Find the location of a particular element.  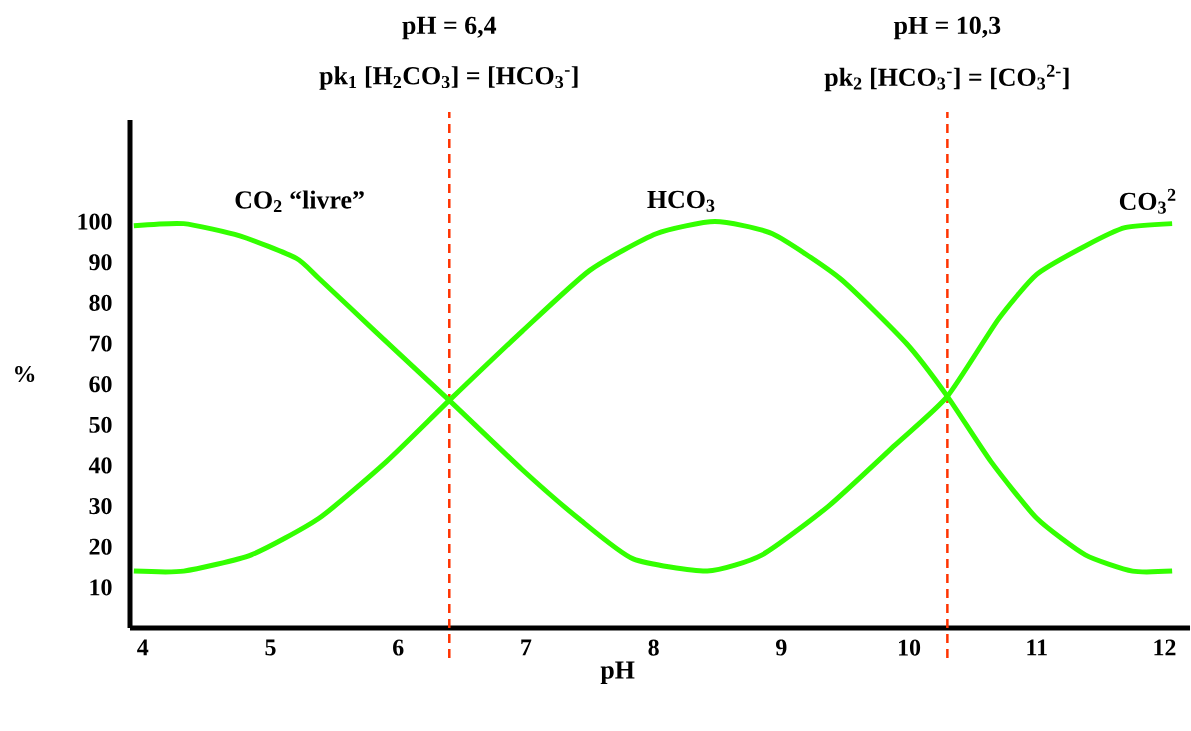

text: pk$_{1}$ [H$_{2}$CO$_{3}$] = [HCO$_{3}$$^{-}$] is located at coordinates (448, 78).